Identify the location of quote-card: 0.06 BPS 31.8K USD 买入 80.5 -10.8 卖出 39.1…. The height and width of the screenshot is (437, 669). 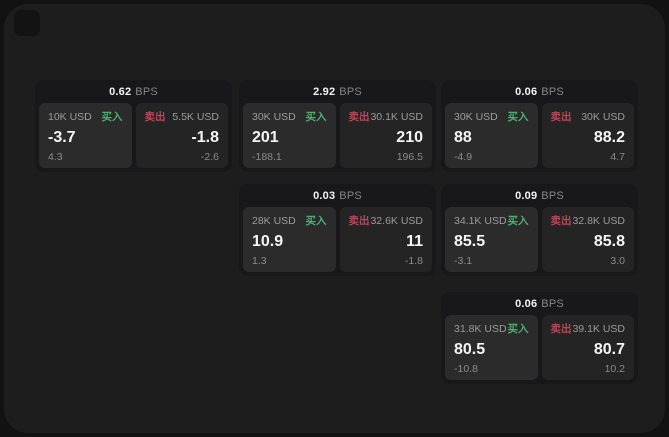
(539, 338).